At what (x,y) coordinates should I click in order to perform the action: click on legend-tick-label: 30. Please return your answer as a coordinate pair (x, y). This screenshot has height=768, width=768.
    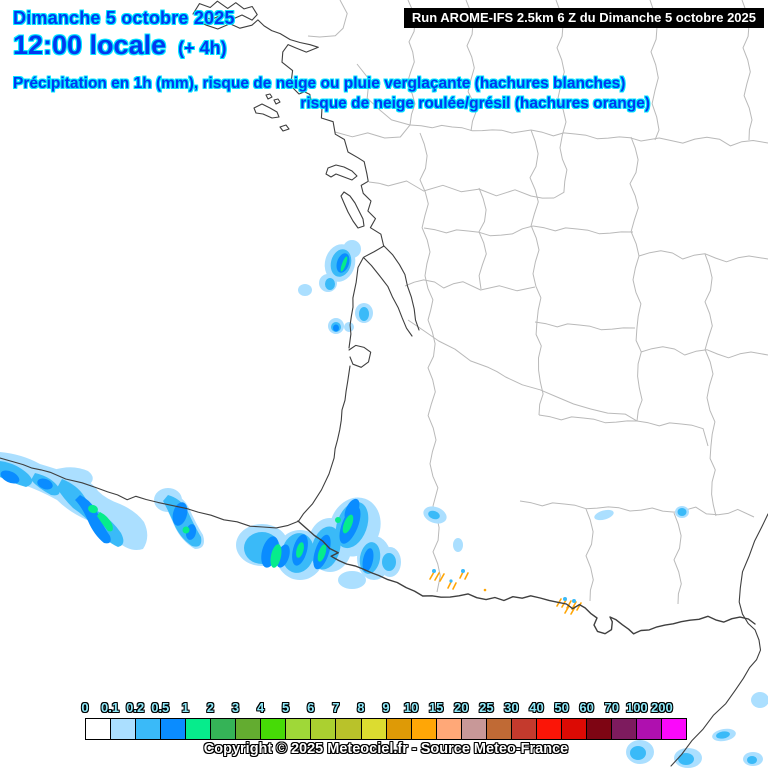
    Looking at the image, I should click on (511, 707).